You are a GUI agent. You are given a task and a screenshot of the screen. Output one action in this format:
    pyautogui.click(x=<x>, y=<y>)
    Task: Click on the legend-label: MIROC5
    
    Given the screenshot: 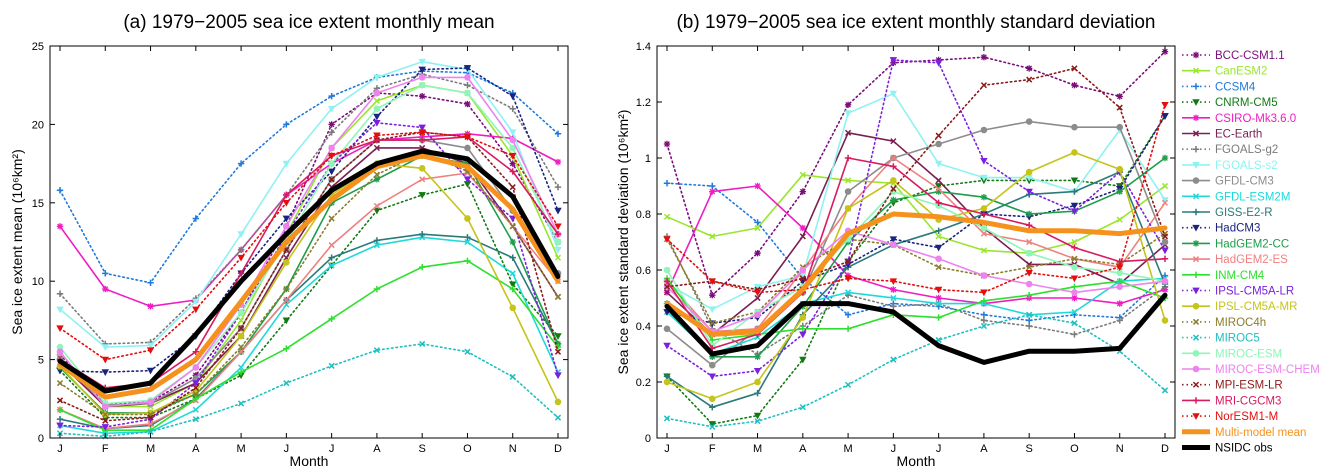 What is the action you would take?
    pyautogui.click(x=1237, y=339)
    